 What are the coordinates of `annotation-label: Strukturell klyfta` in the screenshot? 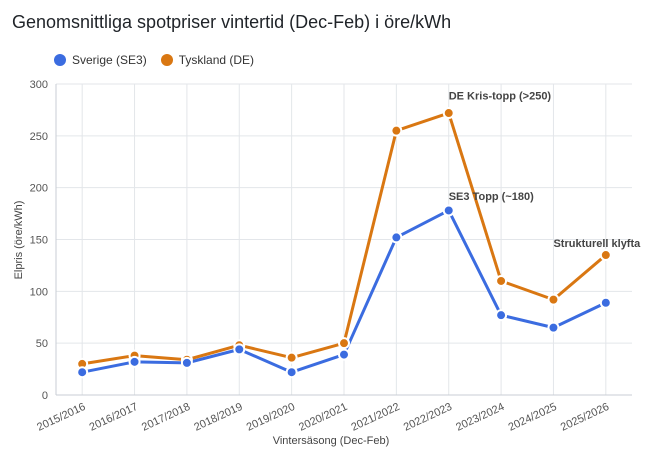 It's located at (597, 244).